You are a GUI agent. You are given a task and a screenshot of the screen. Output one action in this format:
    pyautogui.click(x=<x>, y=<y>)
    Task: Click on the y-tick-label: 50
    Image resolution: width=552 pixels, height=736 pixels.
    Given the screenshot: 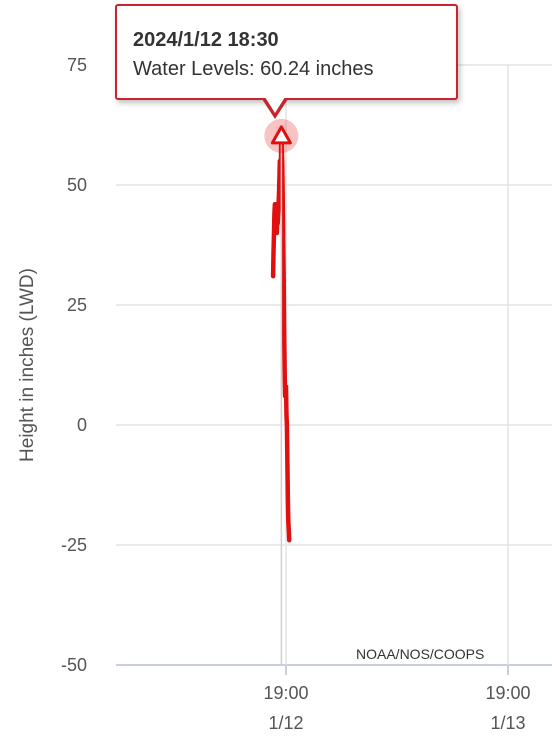 What is the action you would take?
    pyautogui.click(x=77, y=185)
    